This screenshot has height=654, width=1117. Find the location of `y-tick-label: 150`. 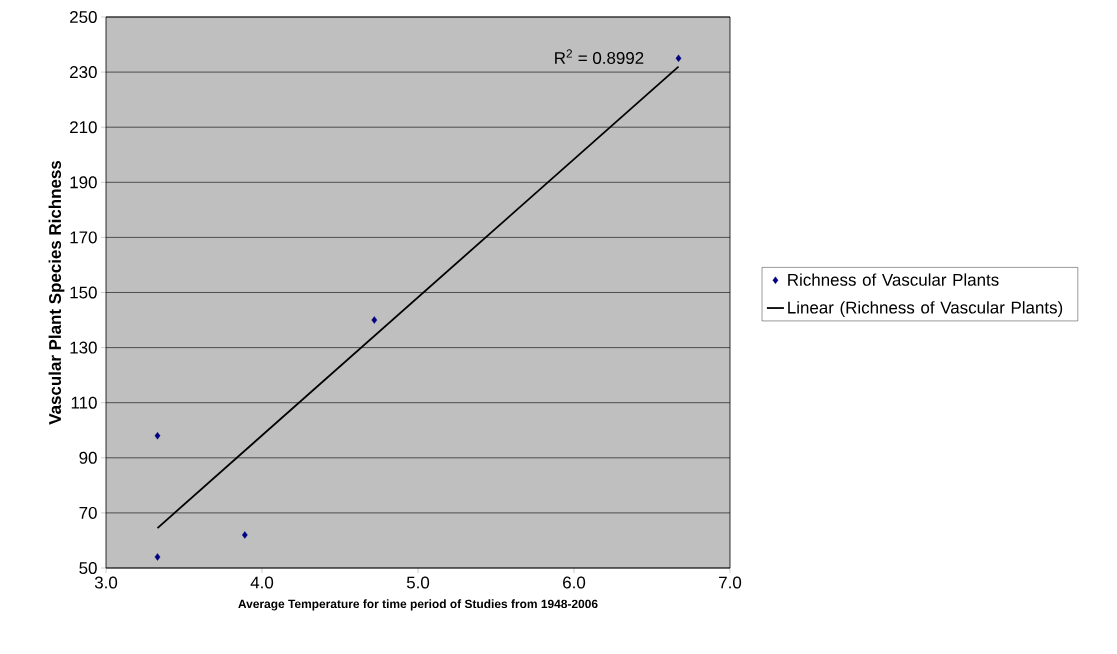

y-tick-label: 150 is located at coordinates (83, 292).